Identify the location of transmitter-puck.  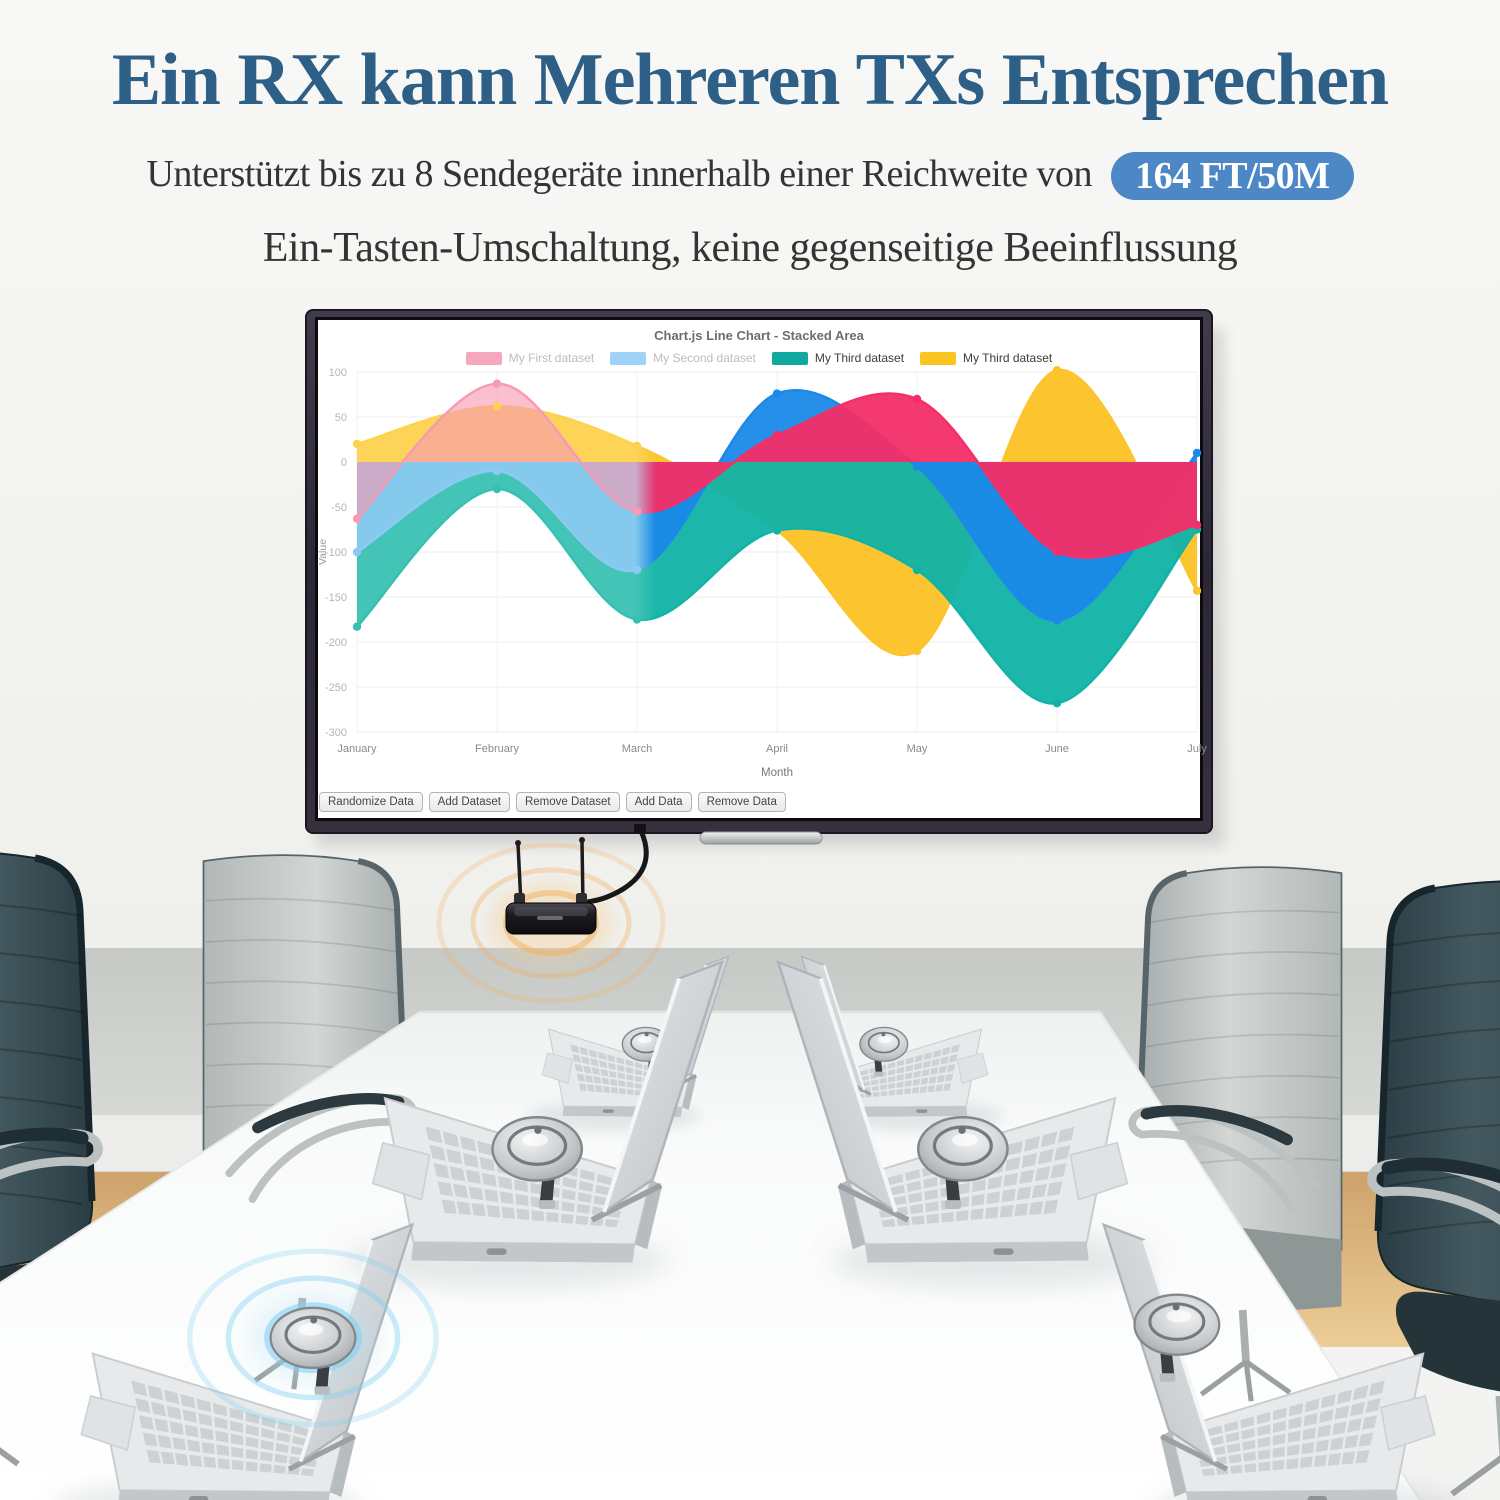
(884, 1044).